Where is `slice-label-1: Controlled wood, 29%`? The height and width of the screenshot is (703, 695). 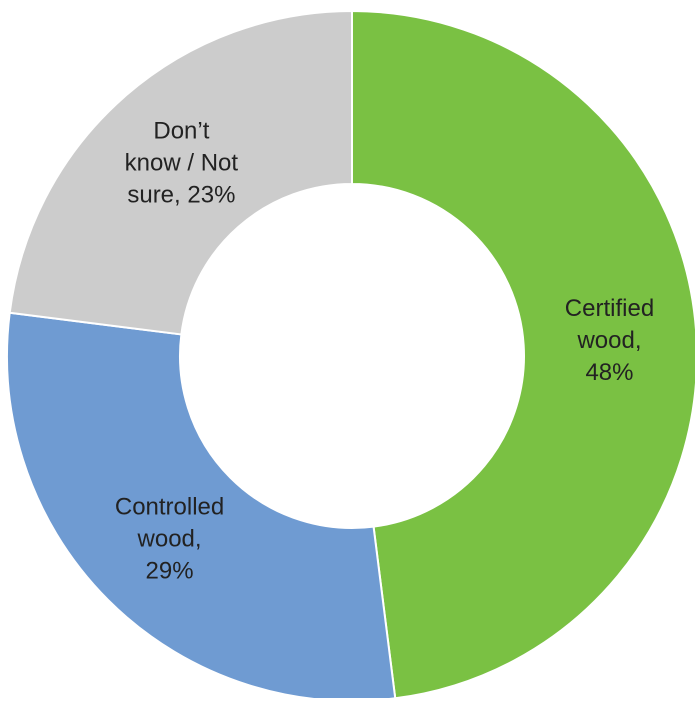
slice-label-1: Controlled wood, 29% is located at coordinates (169, 538).